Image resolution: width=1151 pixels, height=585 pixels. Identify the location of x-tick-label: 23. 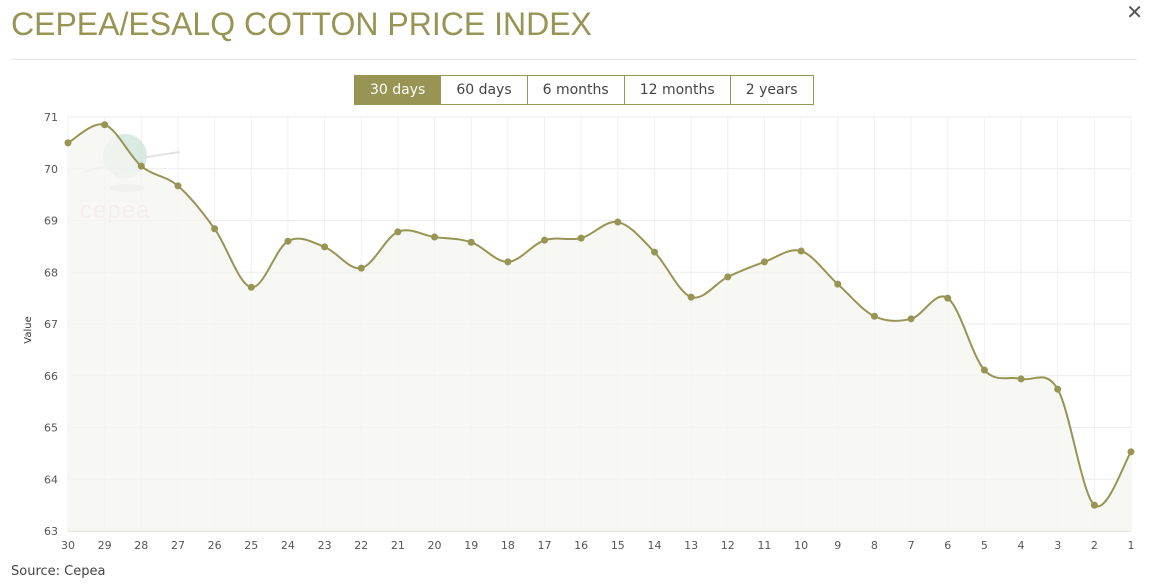
(325, 545).